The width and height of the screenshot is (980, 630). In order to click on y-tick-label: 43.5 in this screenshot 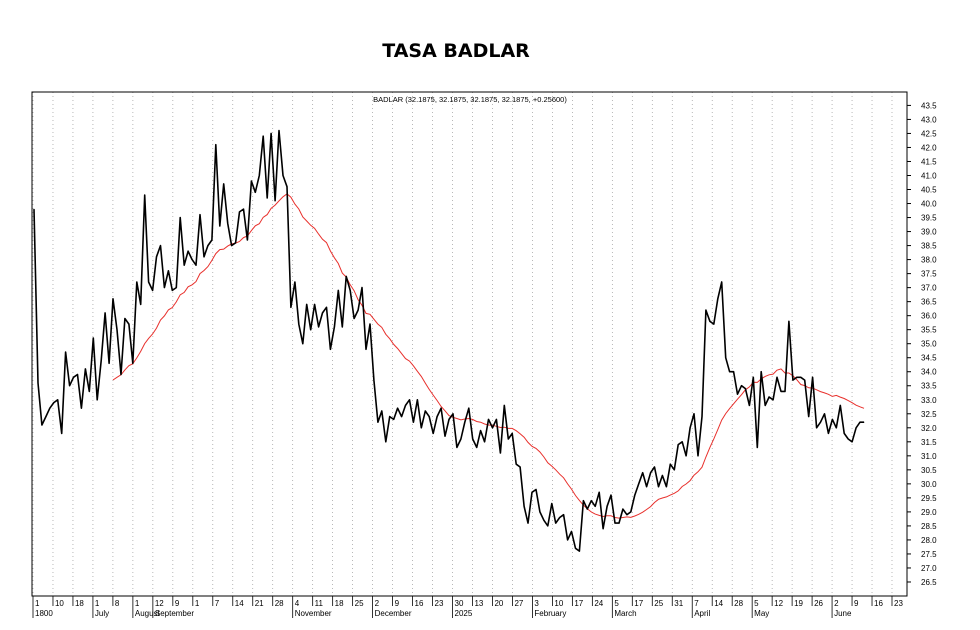, I will do `click(929, 105)`.